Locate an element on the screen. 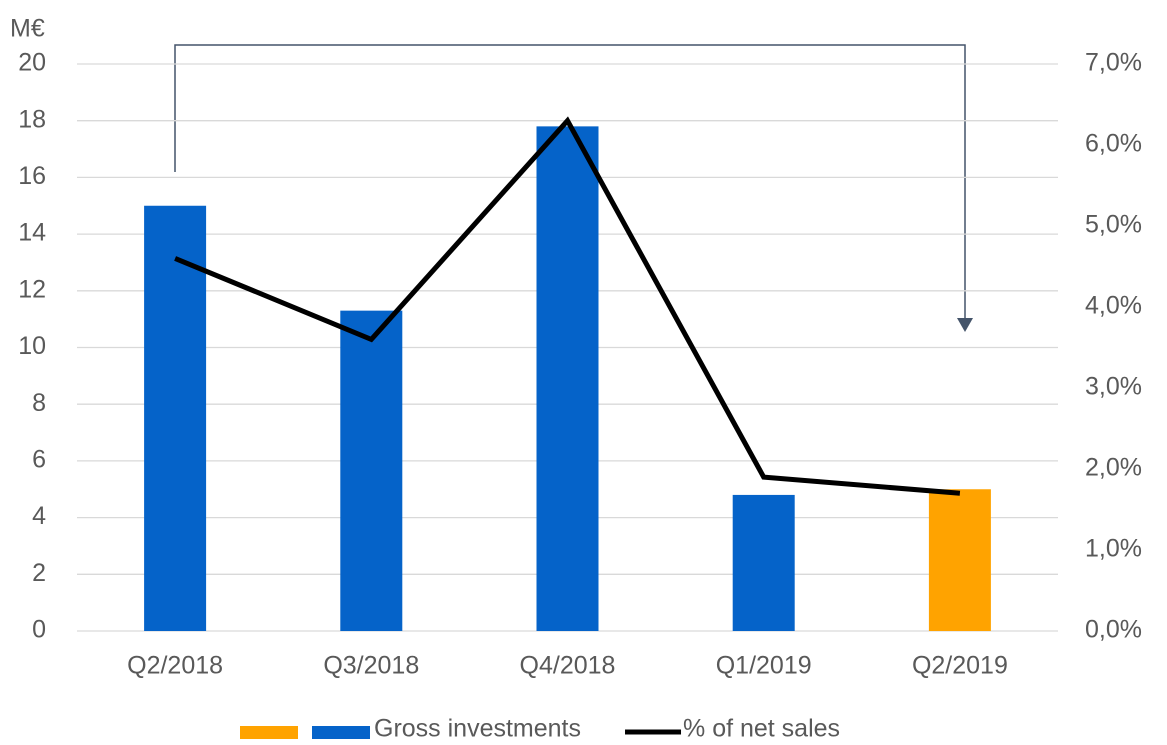 This screenshot has height=745, width=1167. y2-tick-label: 2,0% is located at coordinates (1113, 468).